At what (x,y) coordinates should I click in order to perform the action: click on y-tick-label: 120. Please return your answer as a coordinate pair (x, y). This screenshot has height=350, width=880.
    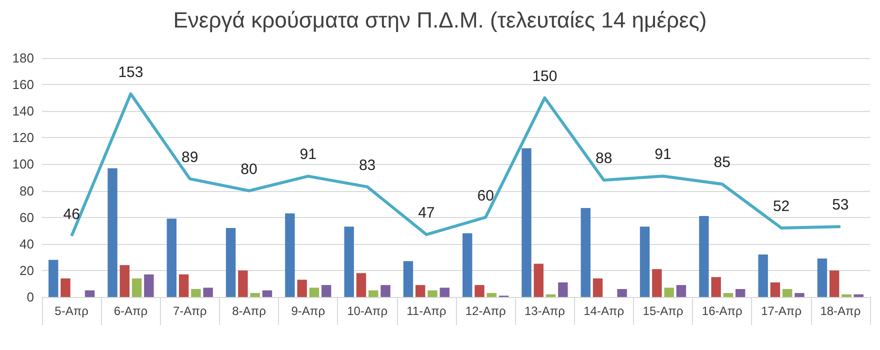
    Looking at the image, I should click on (23, 138).